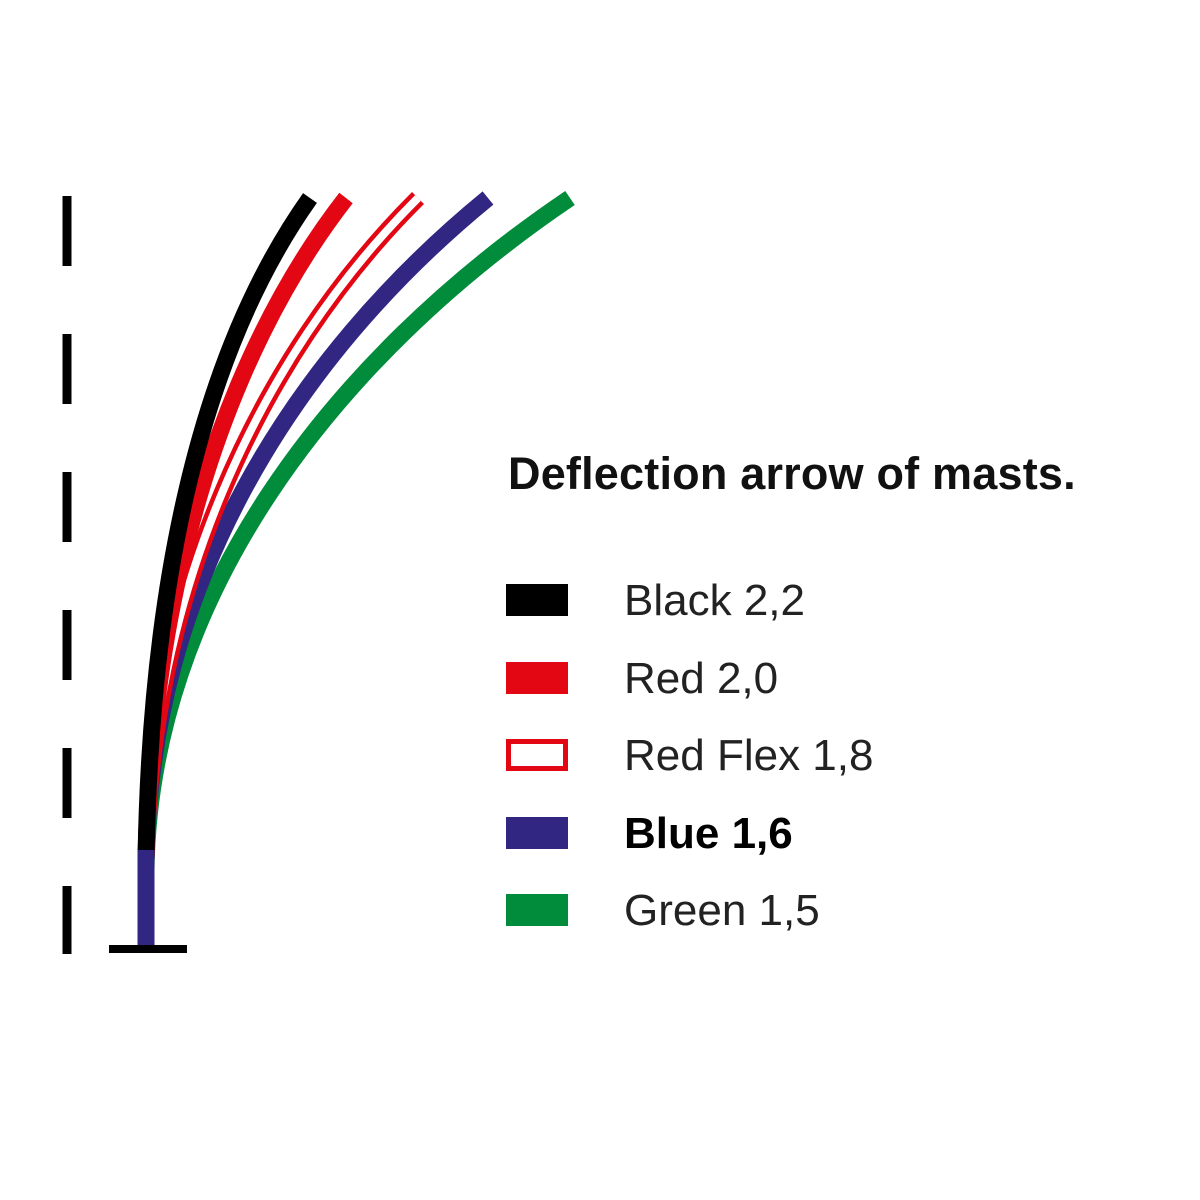 This screenshot has height=1200, width=1200. I want to click on legend-label: Red Flex 1,8, so click(749, 755).